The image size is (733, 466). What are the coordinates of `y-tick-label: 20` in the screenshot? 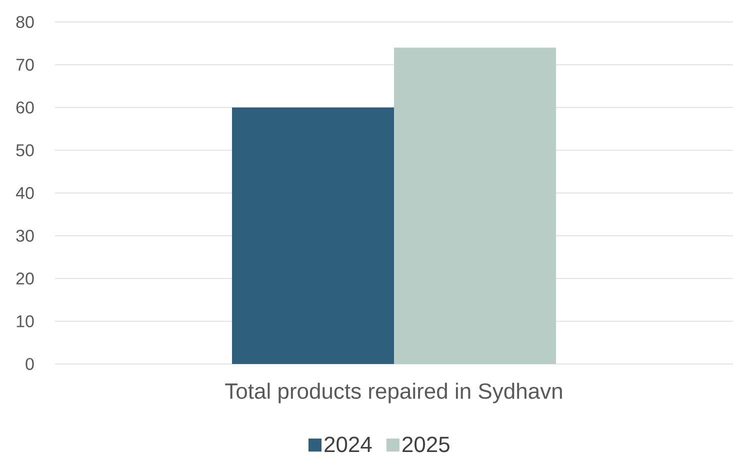 It's located at (25, 278).